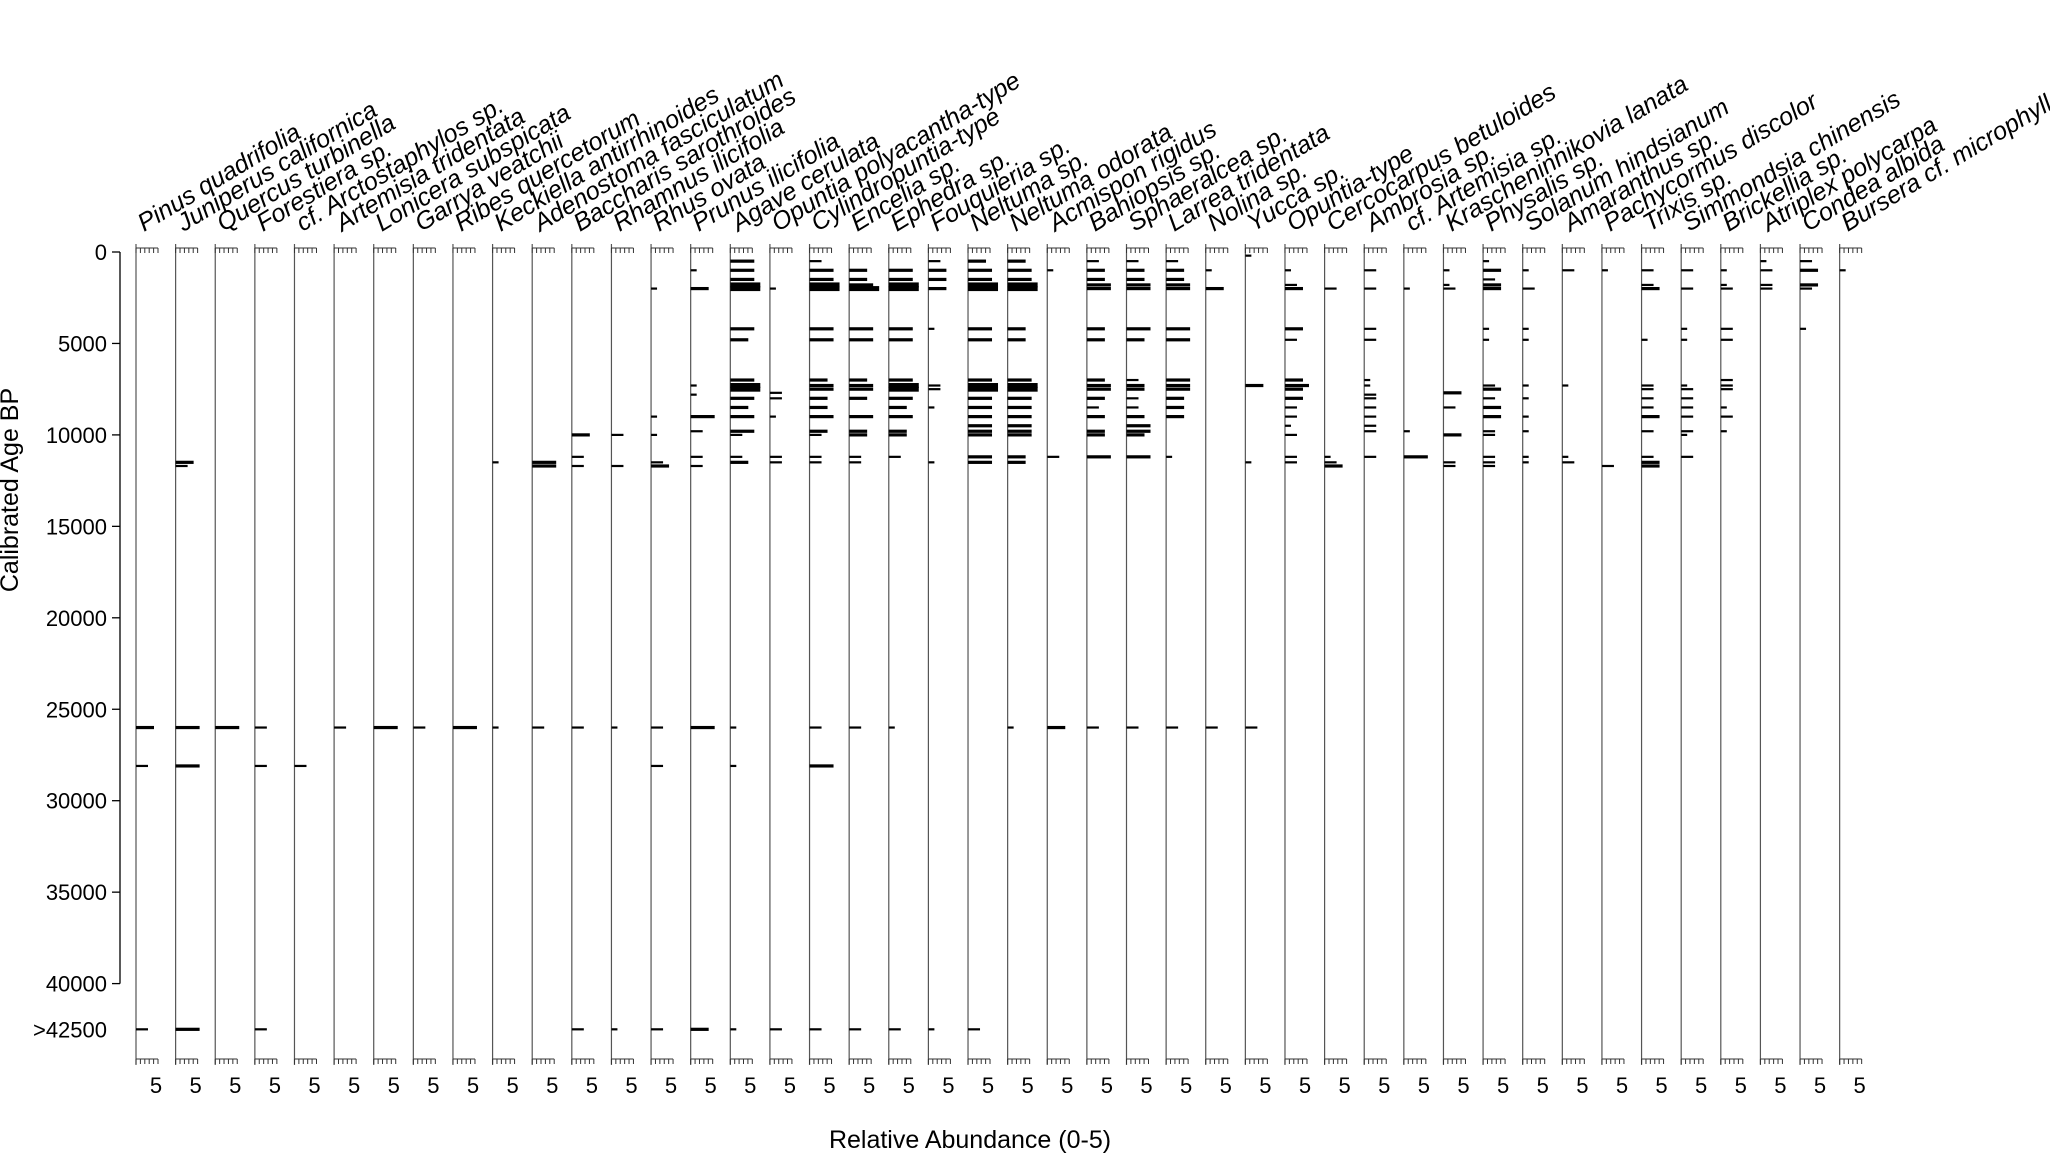  What do you see at coordinates (76, 435) in the screenshot?
I see `y-tick-label: 10000` at bounding box center [76, 435].